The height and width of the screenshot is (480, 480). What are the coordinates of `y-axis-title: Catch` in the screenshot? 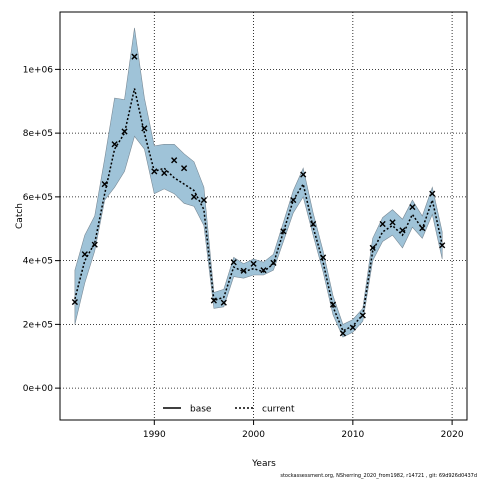 It's located at (20, 216).